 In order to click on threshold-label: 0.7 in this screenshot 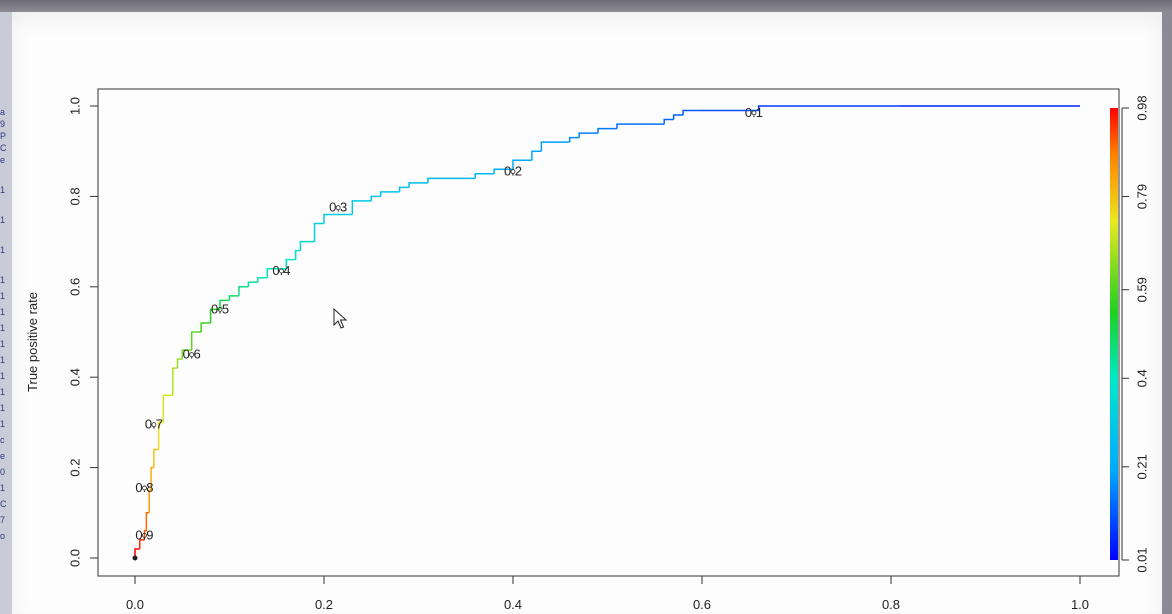, I will do `click(154, 424)`.